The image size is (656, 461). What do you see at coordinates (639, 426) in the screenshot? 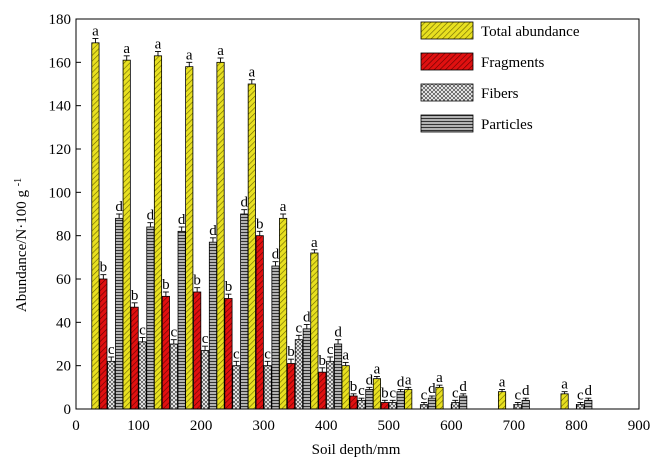
I see `x-tick-label: 900` at bounding box center [639, 426].